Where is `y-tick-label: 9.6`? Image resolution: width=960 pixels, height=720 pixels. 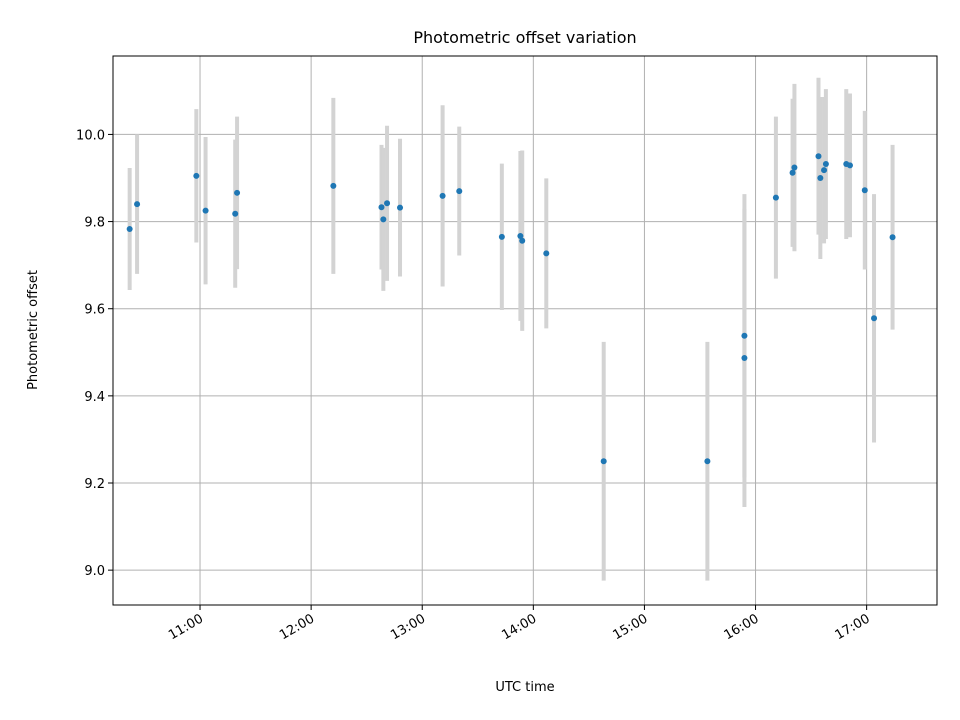
y-tick-label: 9.6 is located at coordinates (94, 310).